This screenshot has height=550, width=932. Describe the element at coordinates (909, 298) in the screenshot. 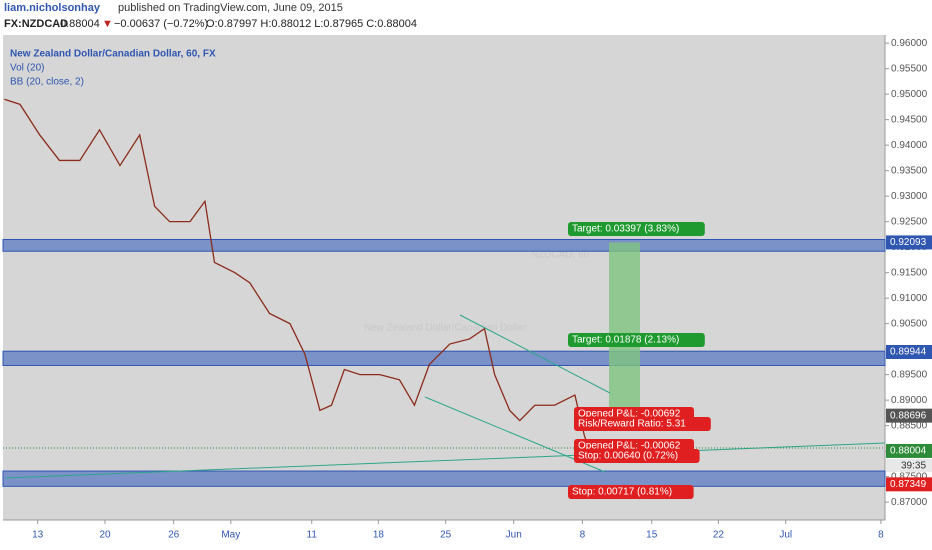

I see `y-tick-label: 0.91000` at that location.